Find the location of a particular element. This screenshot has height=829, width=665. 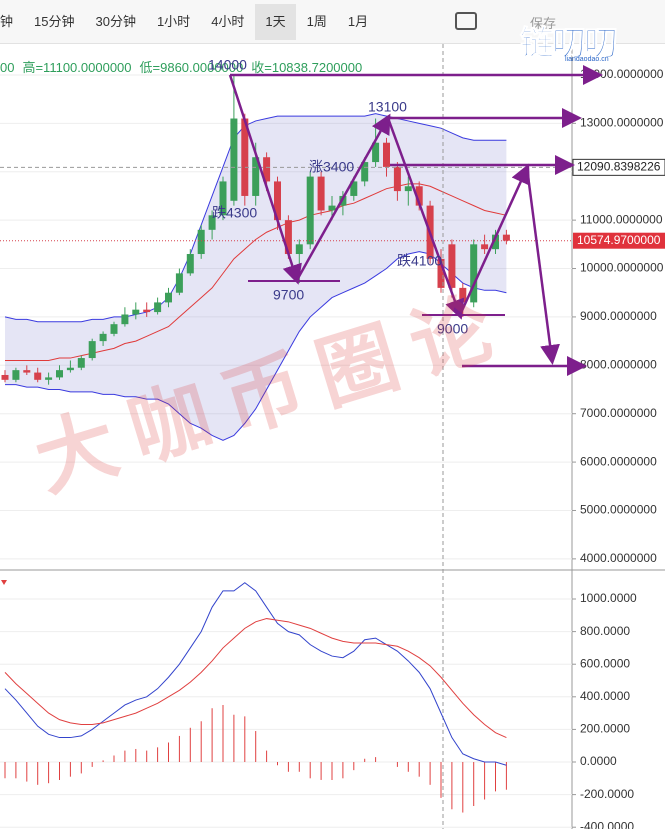

y-tick-label: -400.0000 is located at coordinates (607, 824).